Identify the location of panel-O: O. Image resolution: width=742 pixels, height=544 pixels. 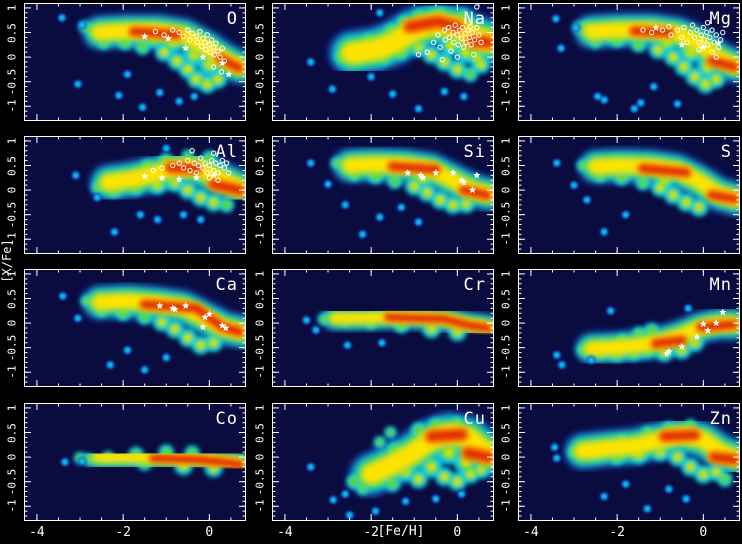
(135, 62).